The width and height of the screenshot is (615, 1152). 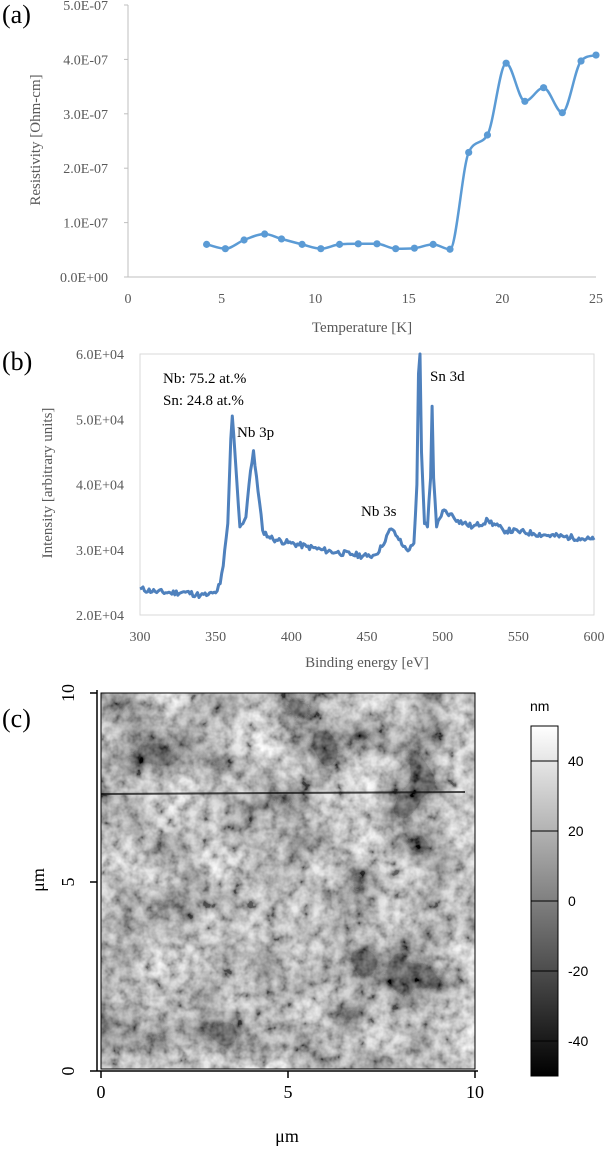 What do you see at coordinates (38, 880) in the screenshot?
I see `afm-y-title: μm` at bounding box center [38, 880].